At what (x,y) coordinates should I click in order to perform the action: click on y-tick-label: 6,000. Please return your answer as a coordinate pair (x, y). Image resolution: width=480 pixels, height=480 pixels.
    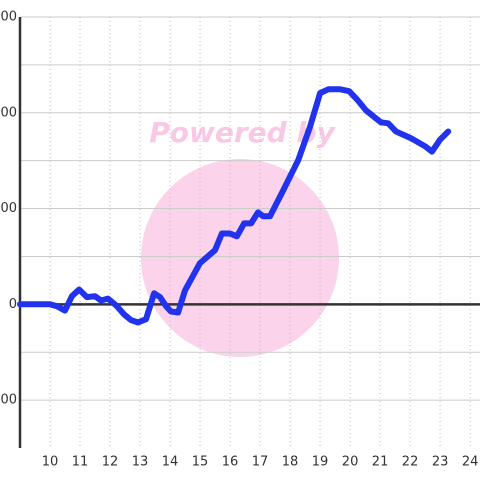
    Looking at the image, I should click on (8, 17).